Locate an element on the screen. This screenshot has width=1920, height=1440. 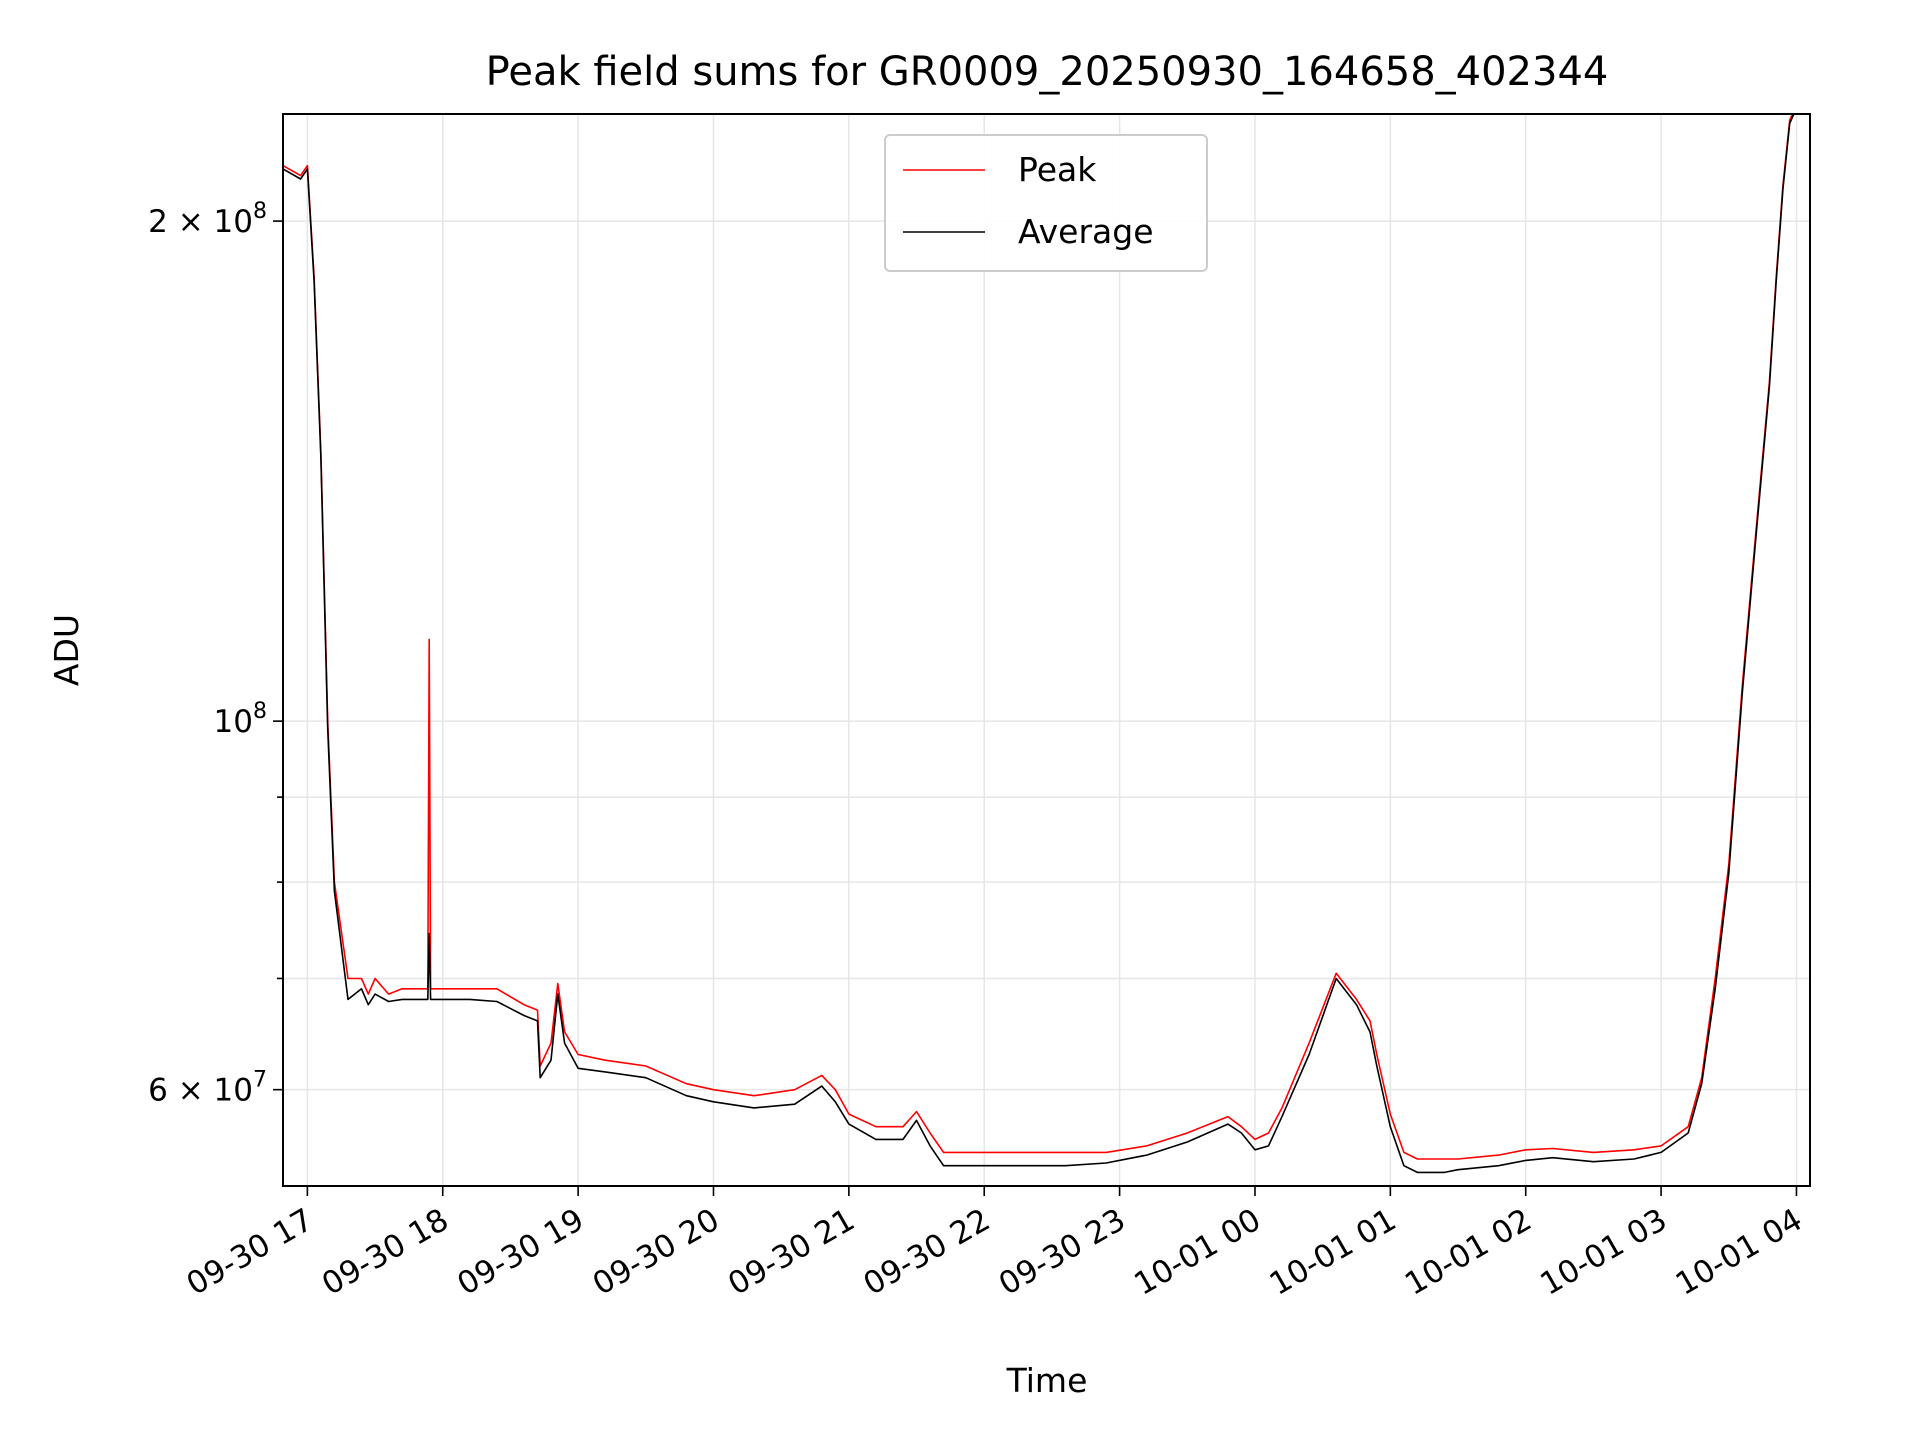
legend-box is located at coordinates (1046, 203).